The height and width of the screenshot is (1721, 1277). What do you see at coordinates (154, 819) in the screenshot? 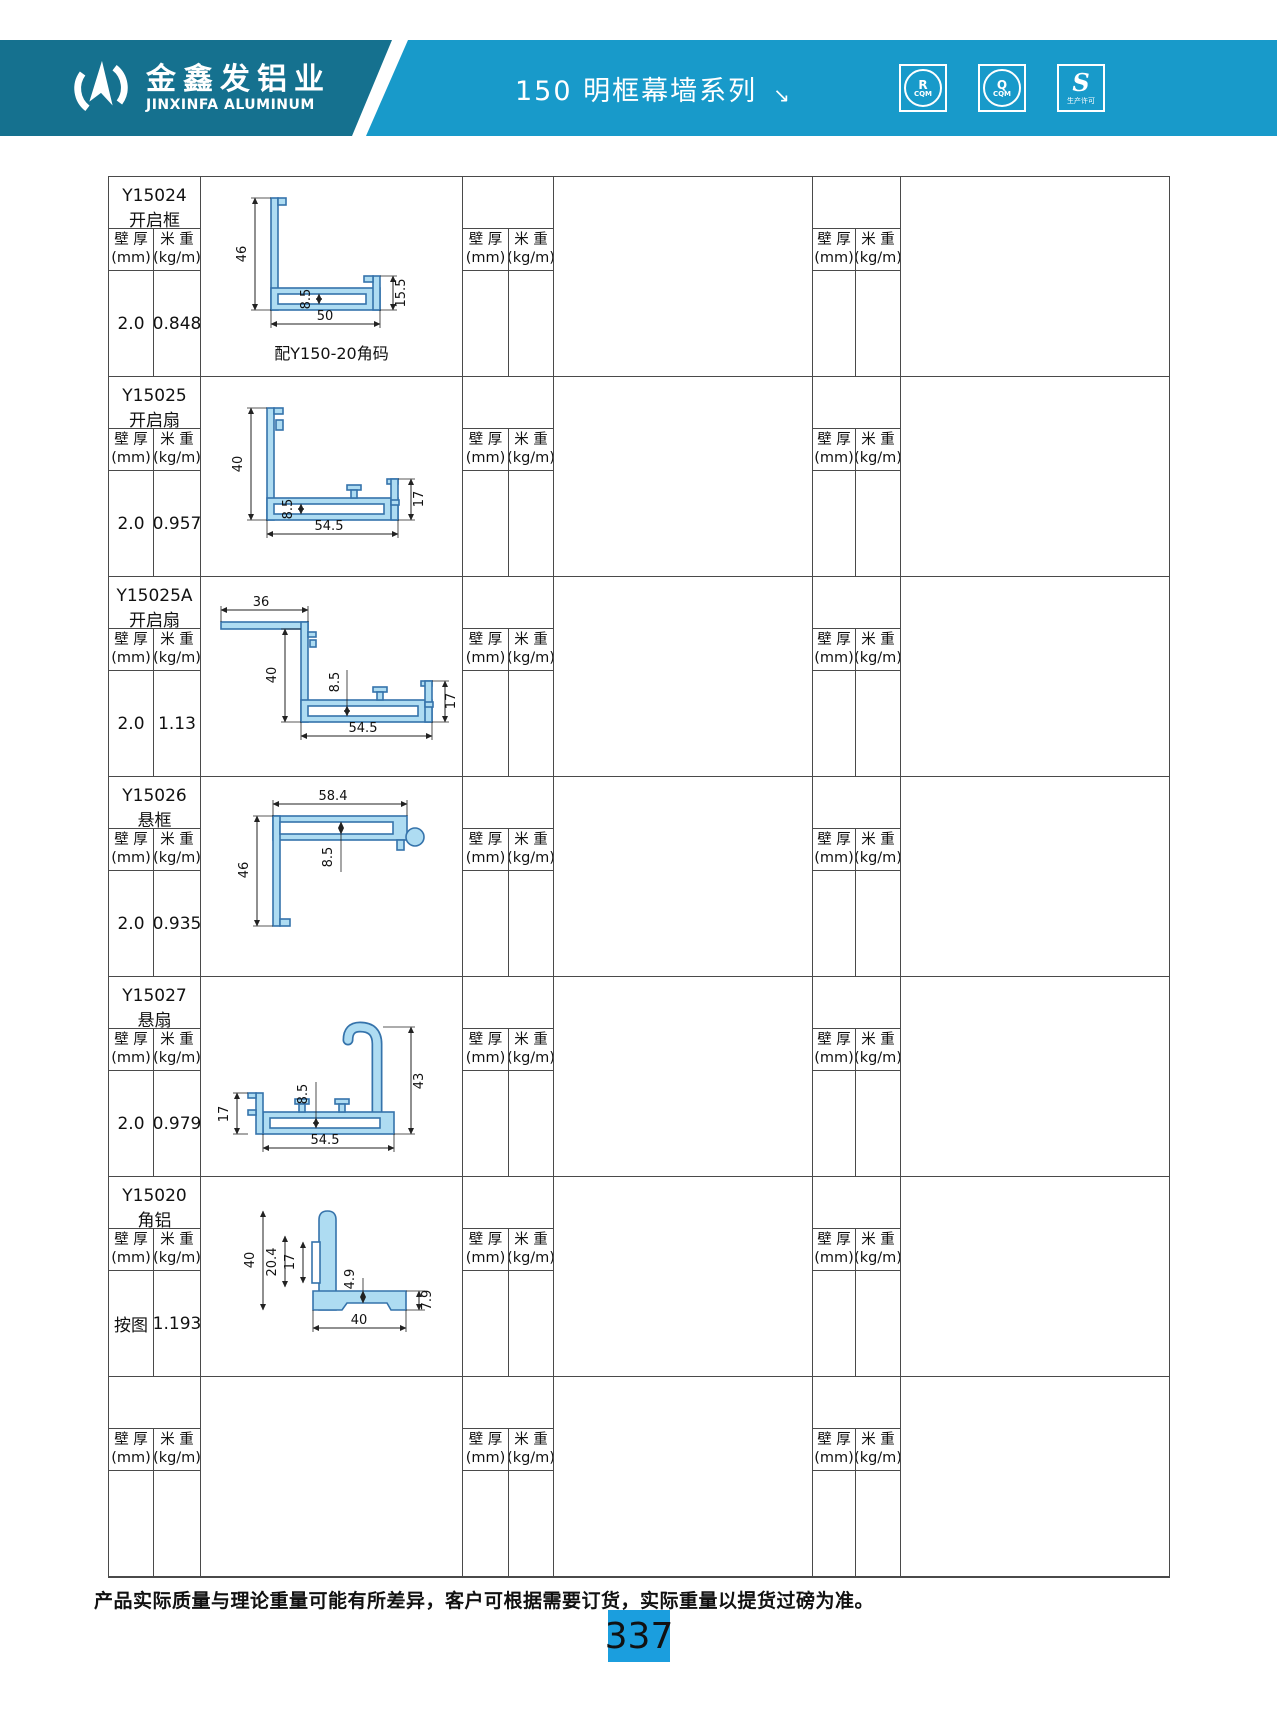
I see `model-name: 悬框` at bounding box center [154, 819].